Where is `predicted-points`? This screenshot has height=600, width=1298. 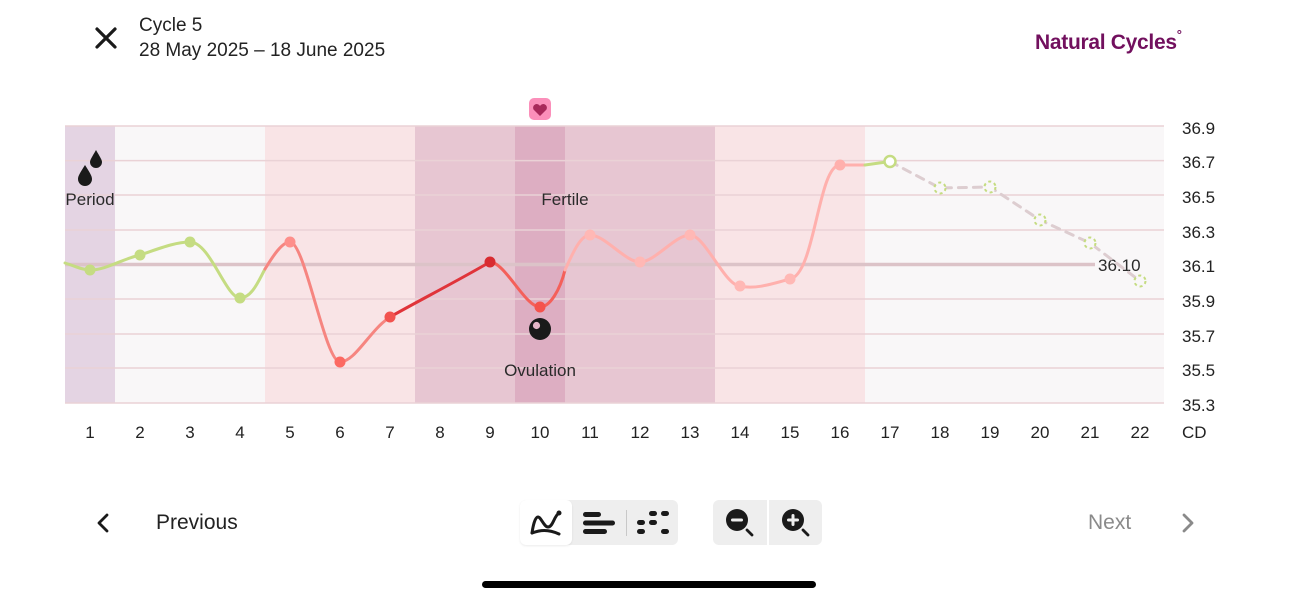 predicted-points is located at coordinates (1040, 234).